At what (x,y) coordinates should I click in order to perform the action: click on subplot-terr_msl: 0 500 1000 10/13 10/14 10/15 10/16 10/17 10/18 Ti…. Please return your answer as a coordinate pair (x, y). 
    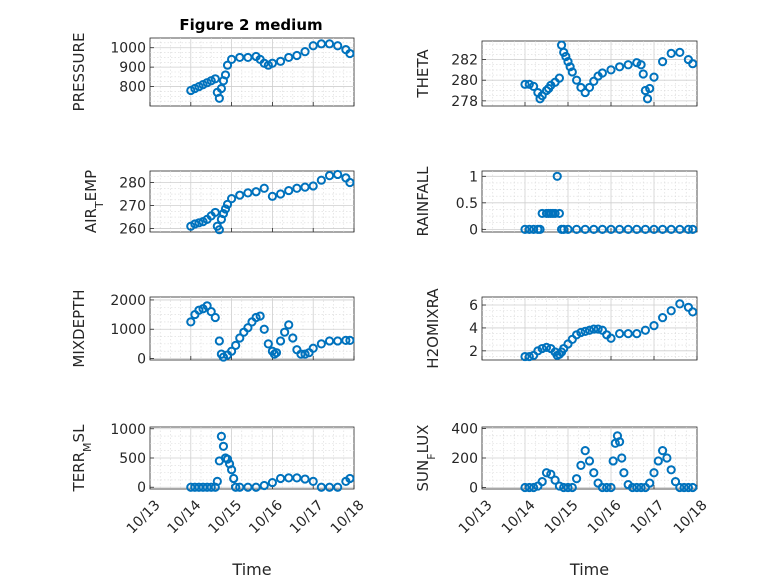
    Looking at the image, I should click on (219, 500).